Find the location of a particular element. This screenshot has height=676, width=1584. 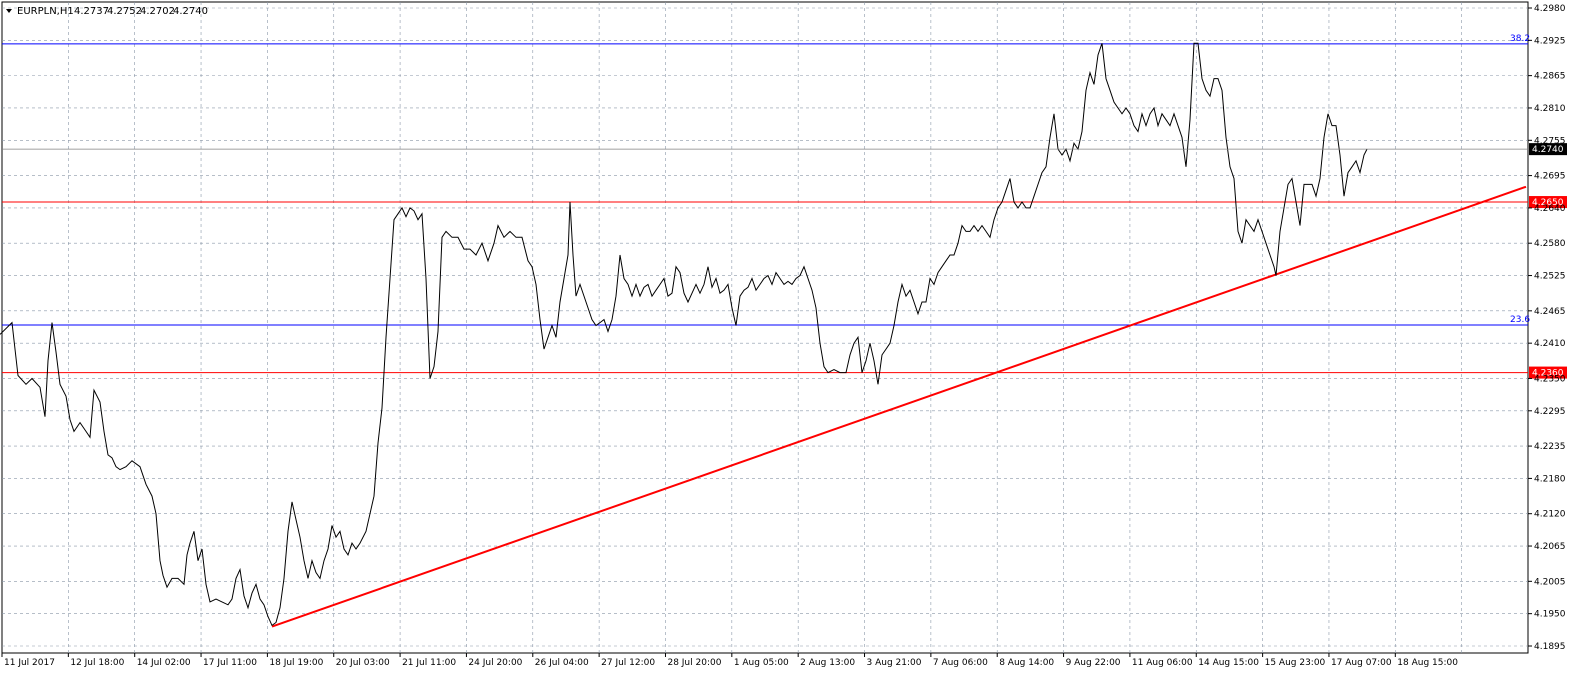

y-tick-label: 4.2980 is located at coordinates (1550, 9).